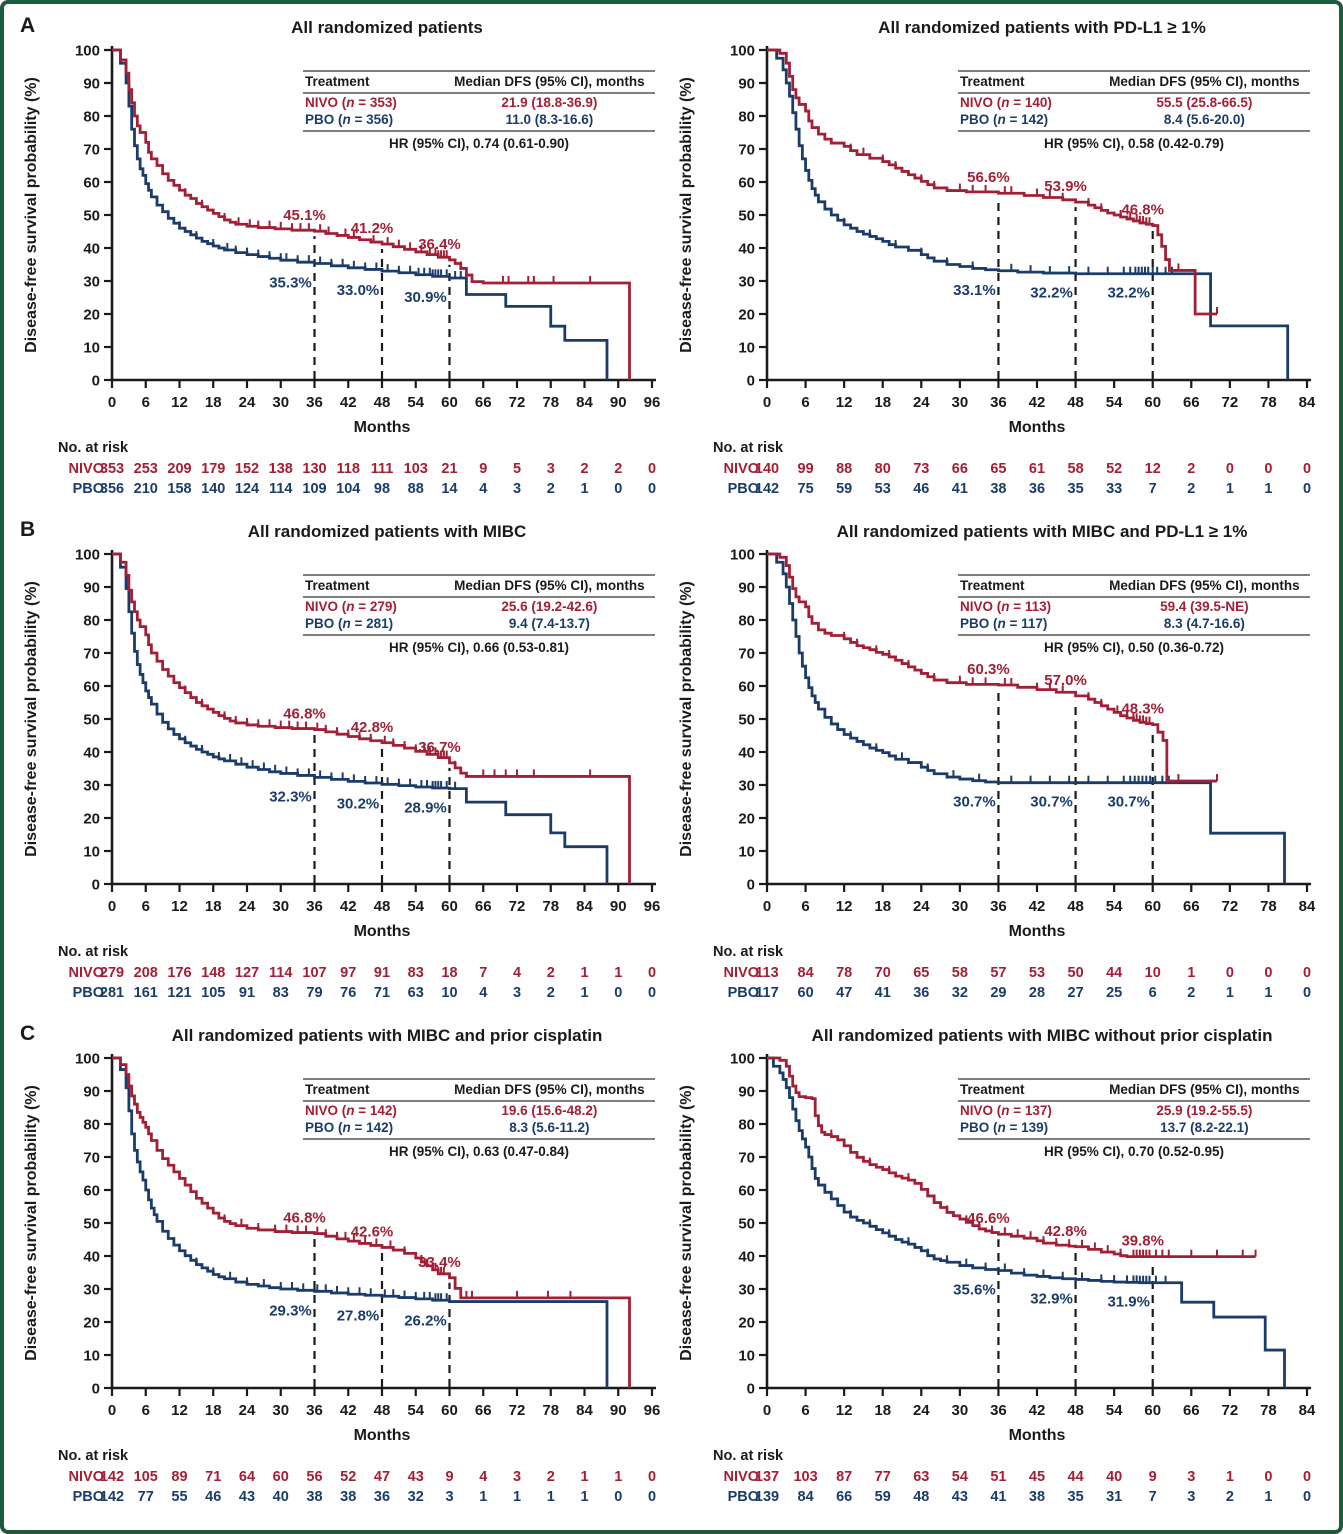 The width and height of the screenshot is (1343, 1534). I want to click on nivo-label: NIVO (n = 353), so click(351, 102).